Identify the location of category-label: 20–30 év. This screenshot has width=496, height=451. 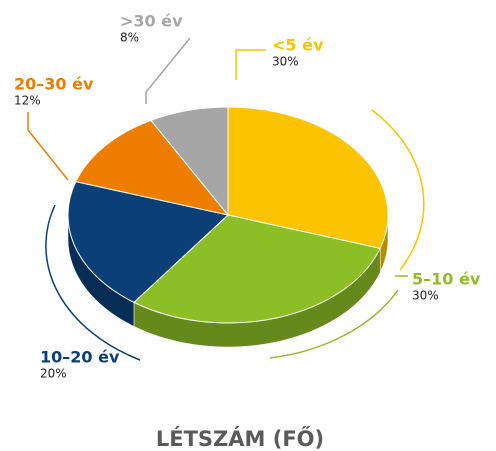
(54, 84).